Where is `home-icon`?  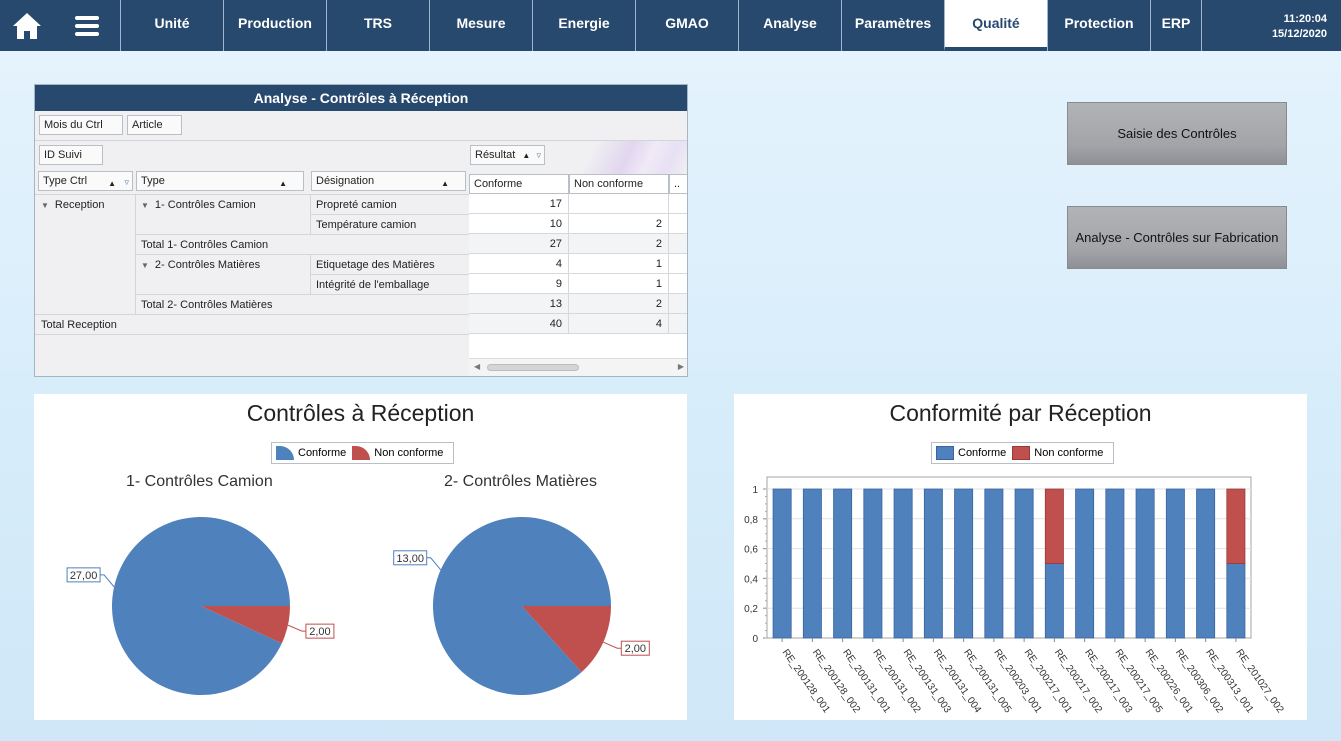 home-icon is located at coordinates (27, 25).